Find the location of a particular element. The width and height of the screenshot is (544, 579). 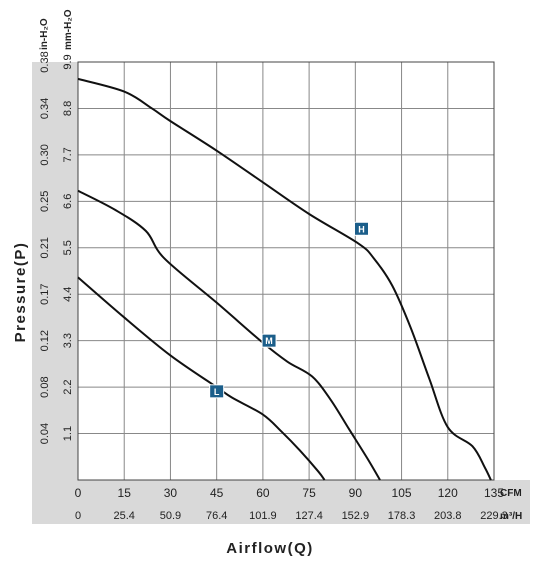

y-tick-label: 1.1 is located at coordinates (68, 433).